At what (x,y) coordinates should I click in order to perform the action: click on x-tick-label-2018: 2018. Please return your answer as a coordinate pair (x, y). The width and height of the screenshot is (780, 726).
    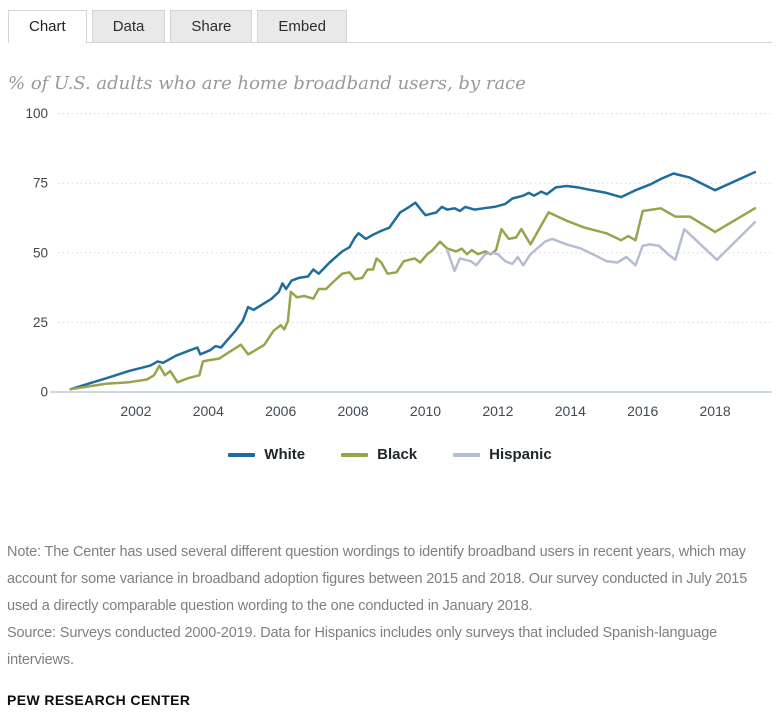
    Looking at the image, I should click on (715, 411).